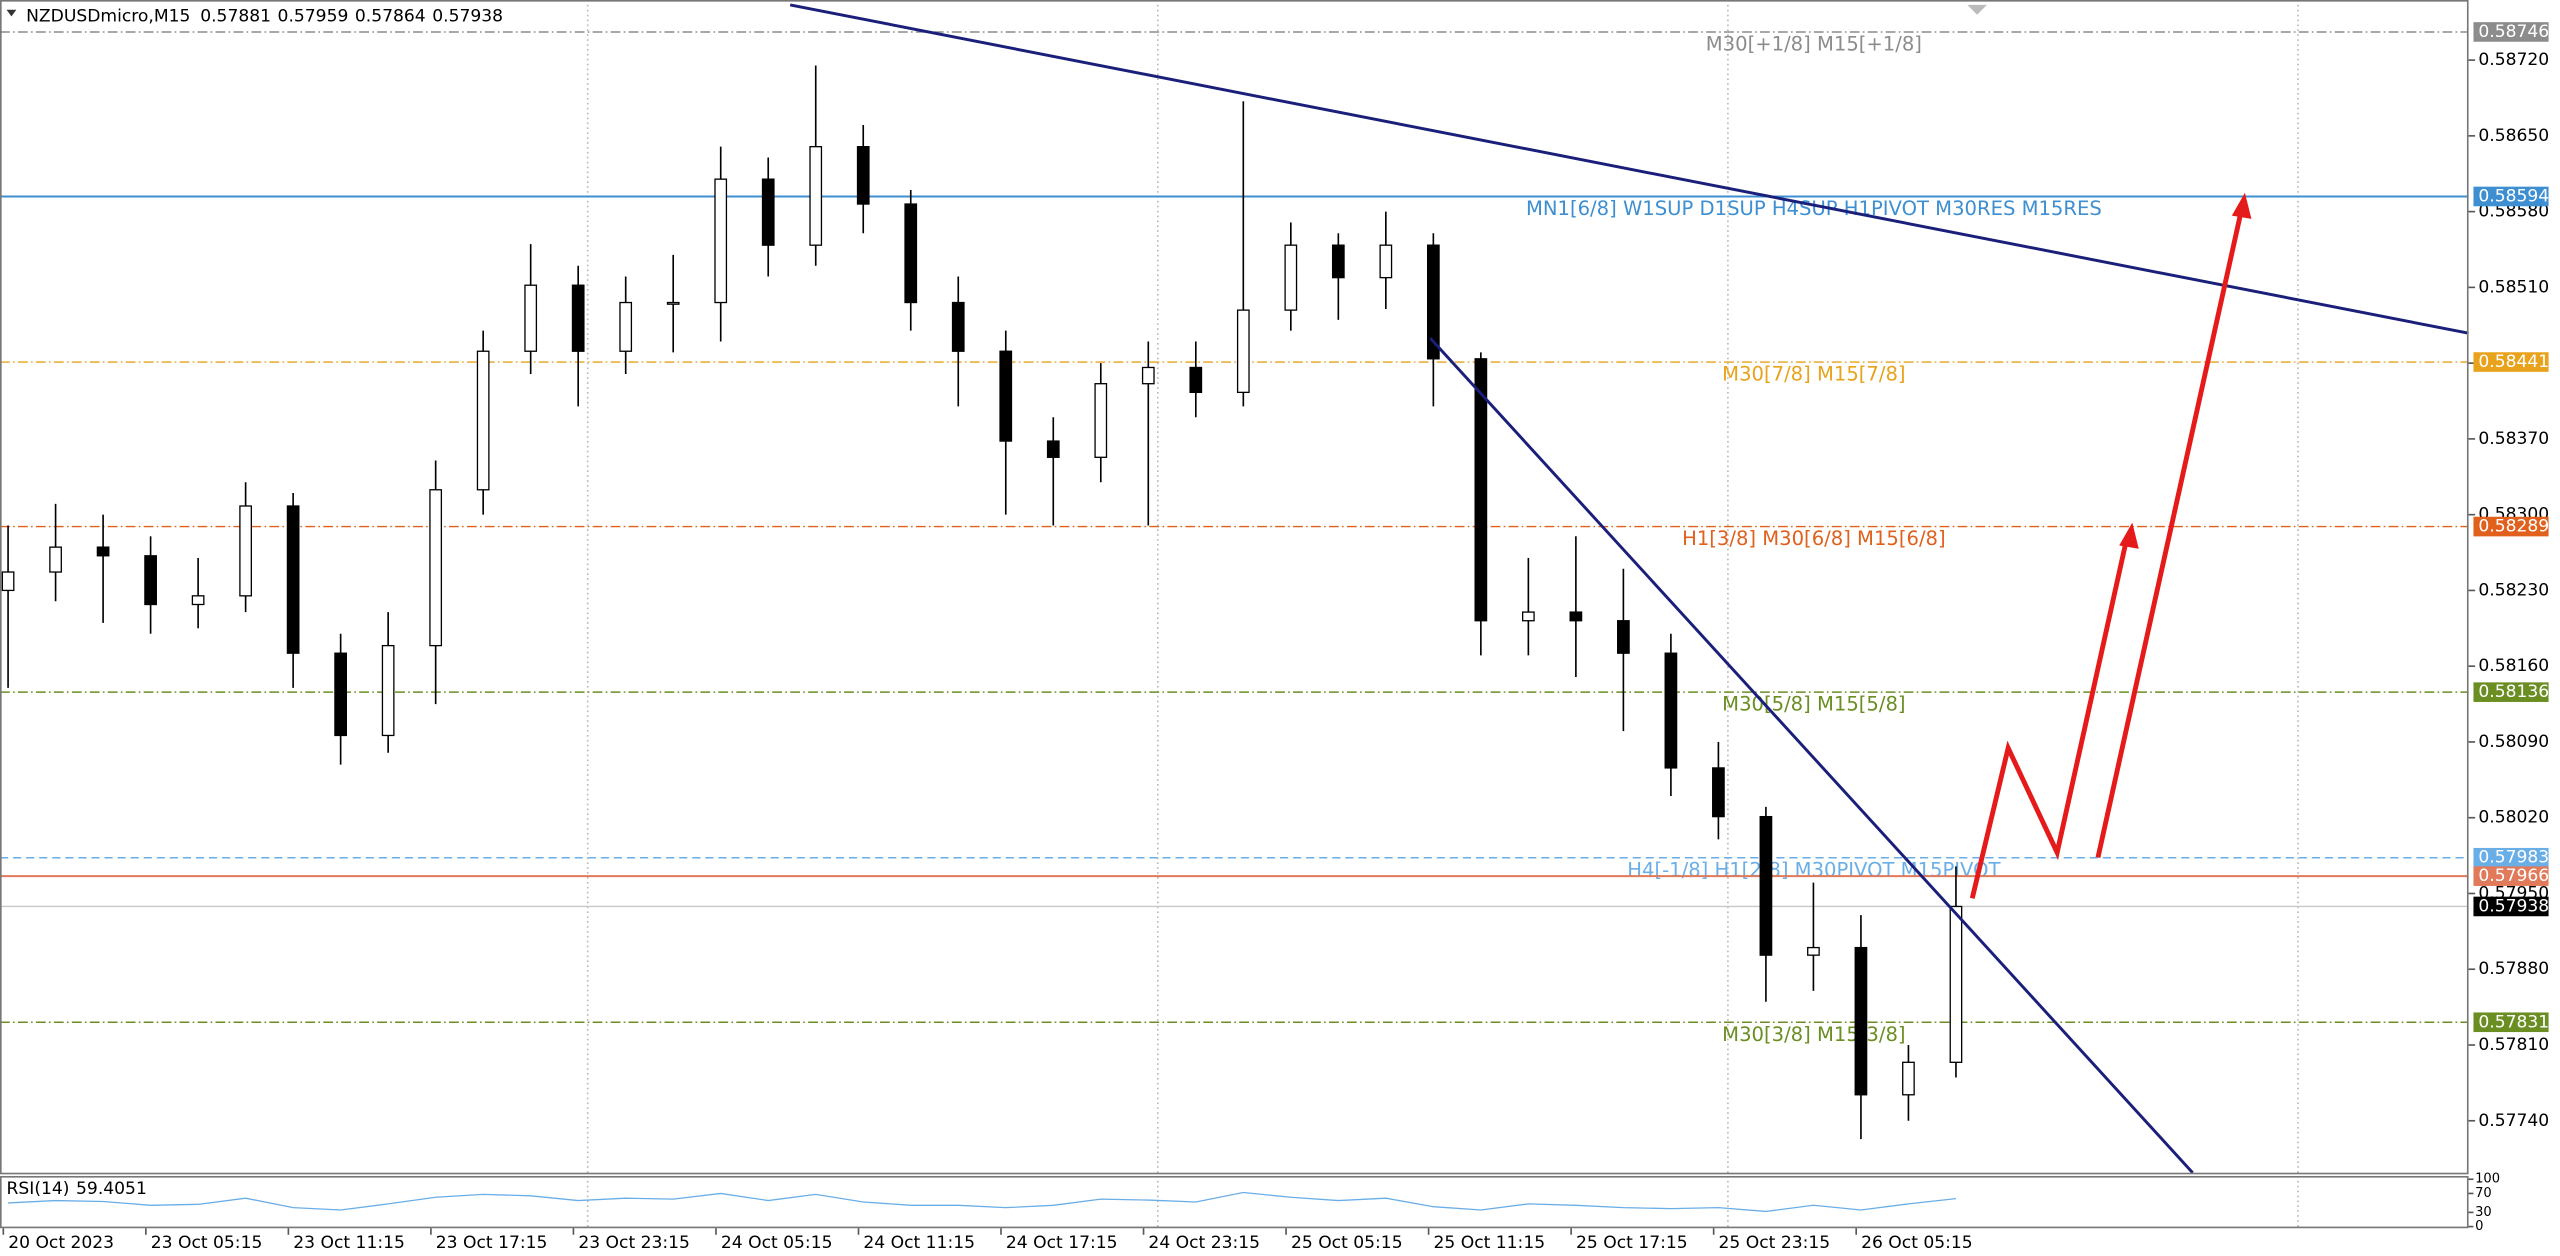 This screenshot has height=1256, width=2560. I want to click on price-tag-label: 0.57938, so click(2513, 906).